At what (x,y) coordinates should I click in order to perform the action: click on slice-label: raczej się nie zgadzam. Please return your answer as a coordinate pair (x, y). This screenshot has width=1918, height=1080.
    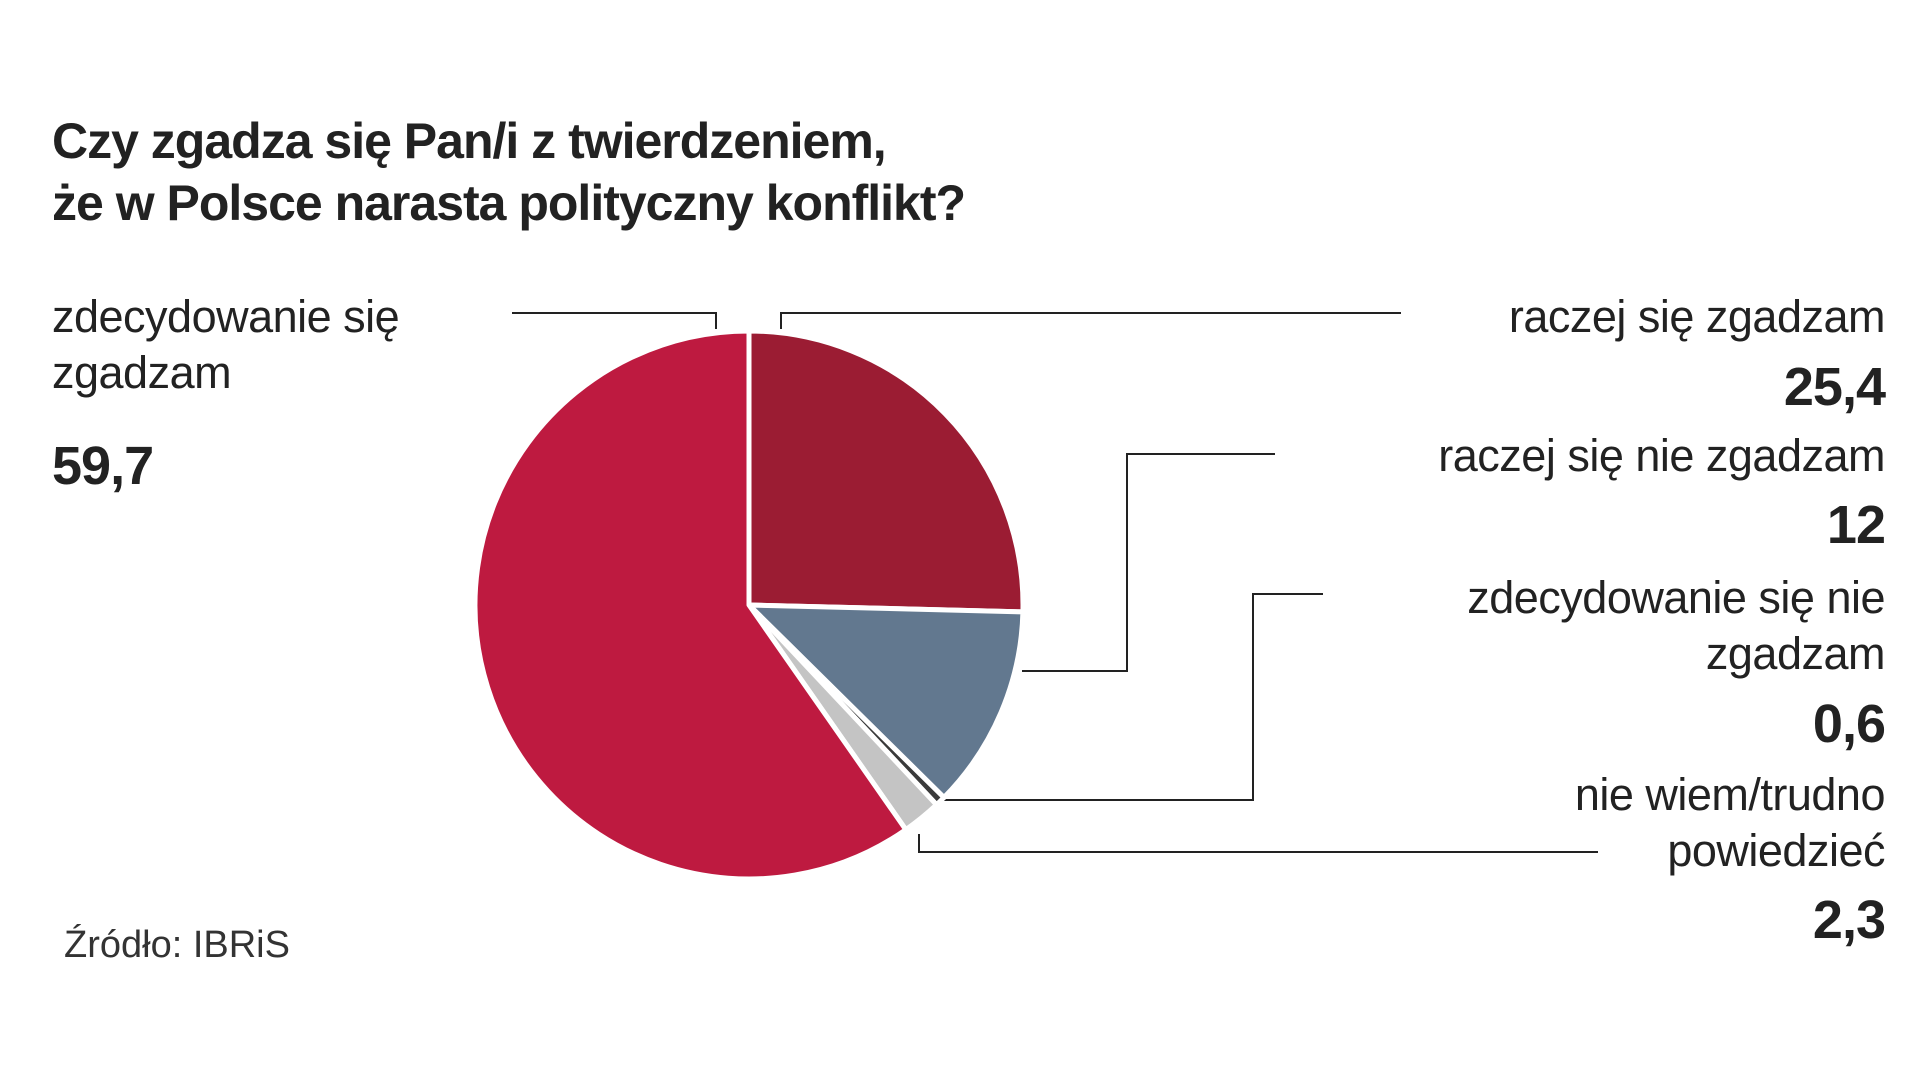
    Looking at the image, I should click on (1661, 455).